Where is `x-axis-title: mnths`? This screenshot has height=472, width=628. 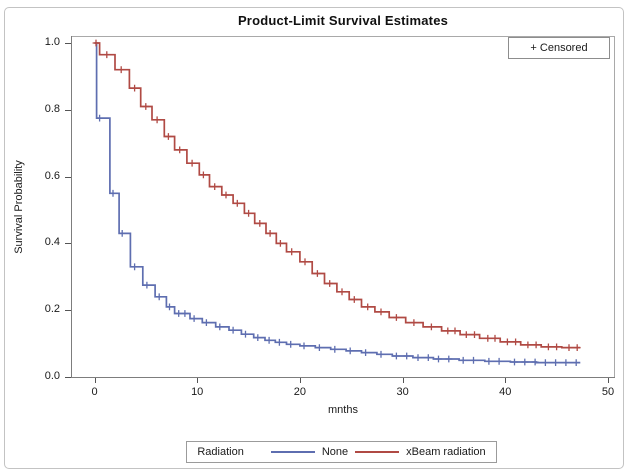 x-axis-title: mnths is located at coordinates (343, 410).